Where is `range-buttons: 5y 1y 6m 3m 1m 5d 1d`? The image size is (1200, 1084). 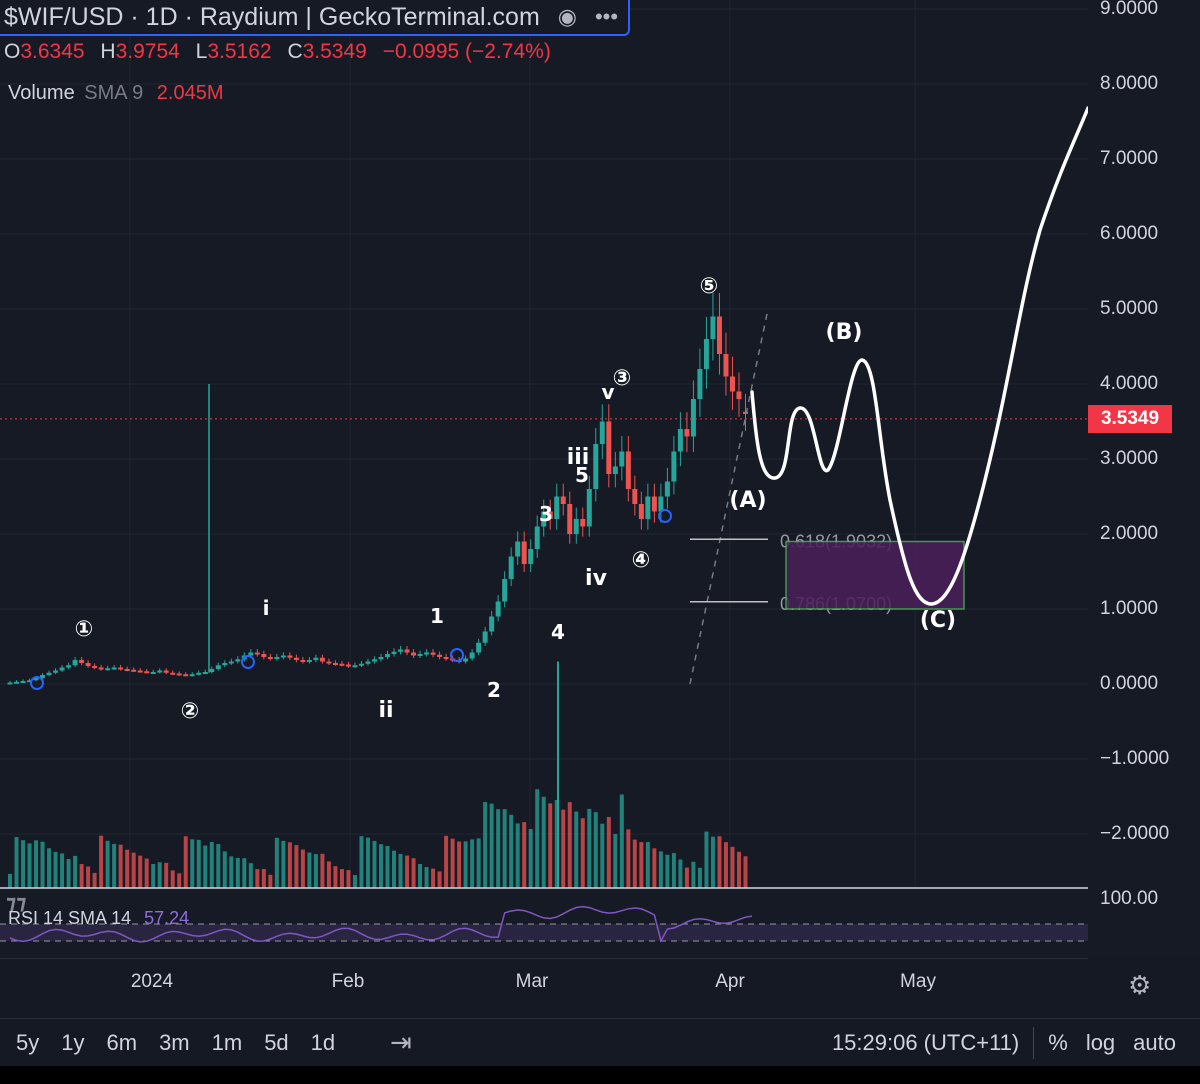 range-buttons: 5y 1y 6m 3m 1m 5d 1d is located at coordinates (170, 1043).